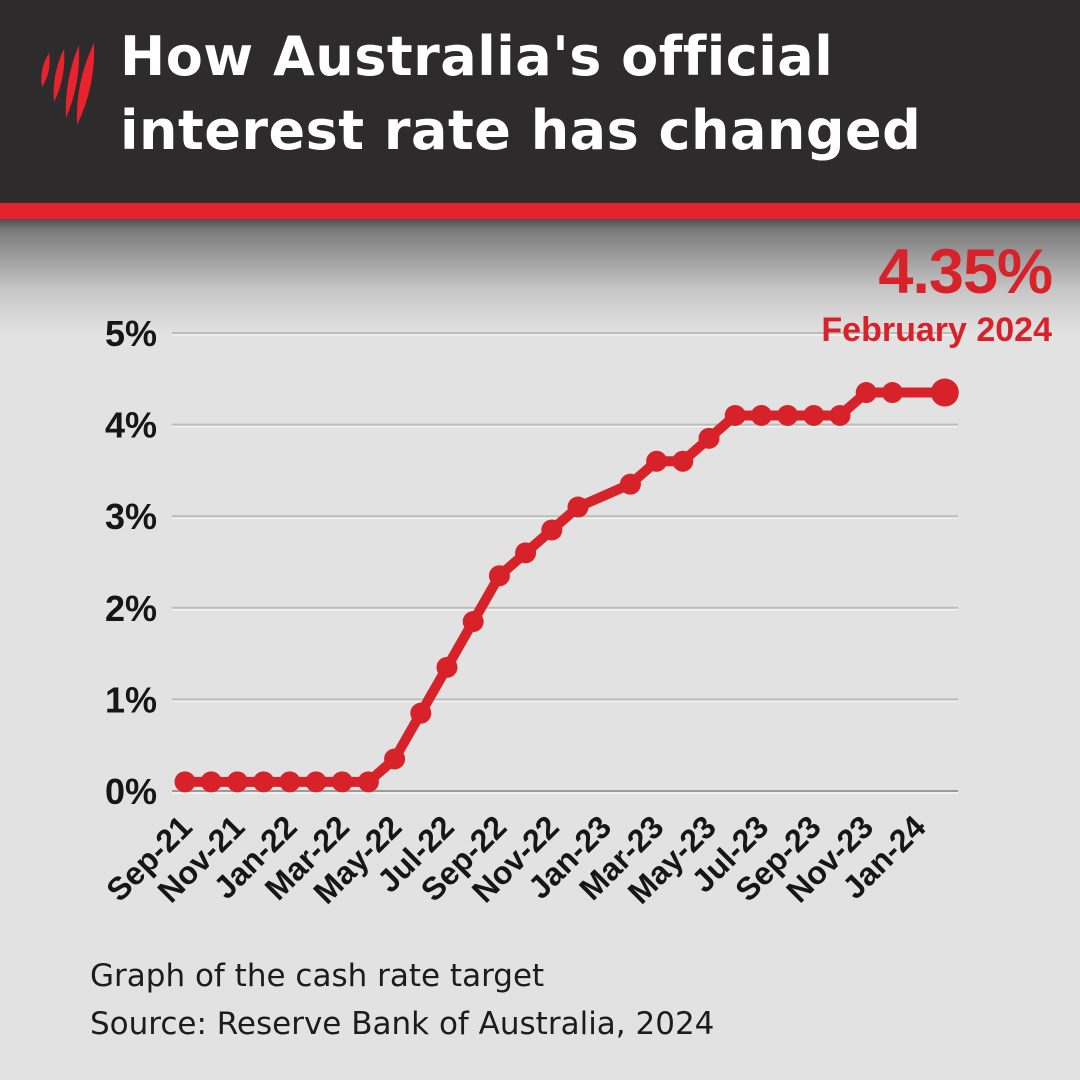 This screenshot has height=1080, width=1080. I want to click on current-rate-value: 4.35%, so click(965, 272).